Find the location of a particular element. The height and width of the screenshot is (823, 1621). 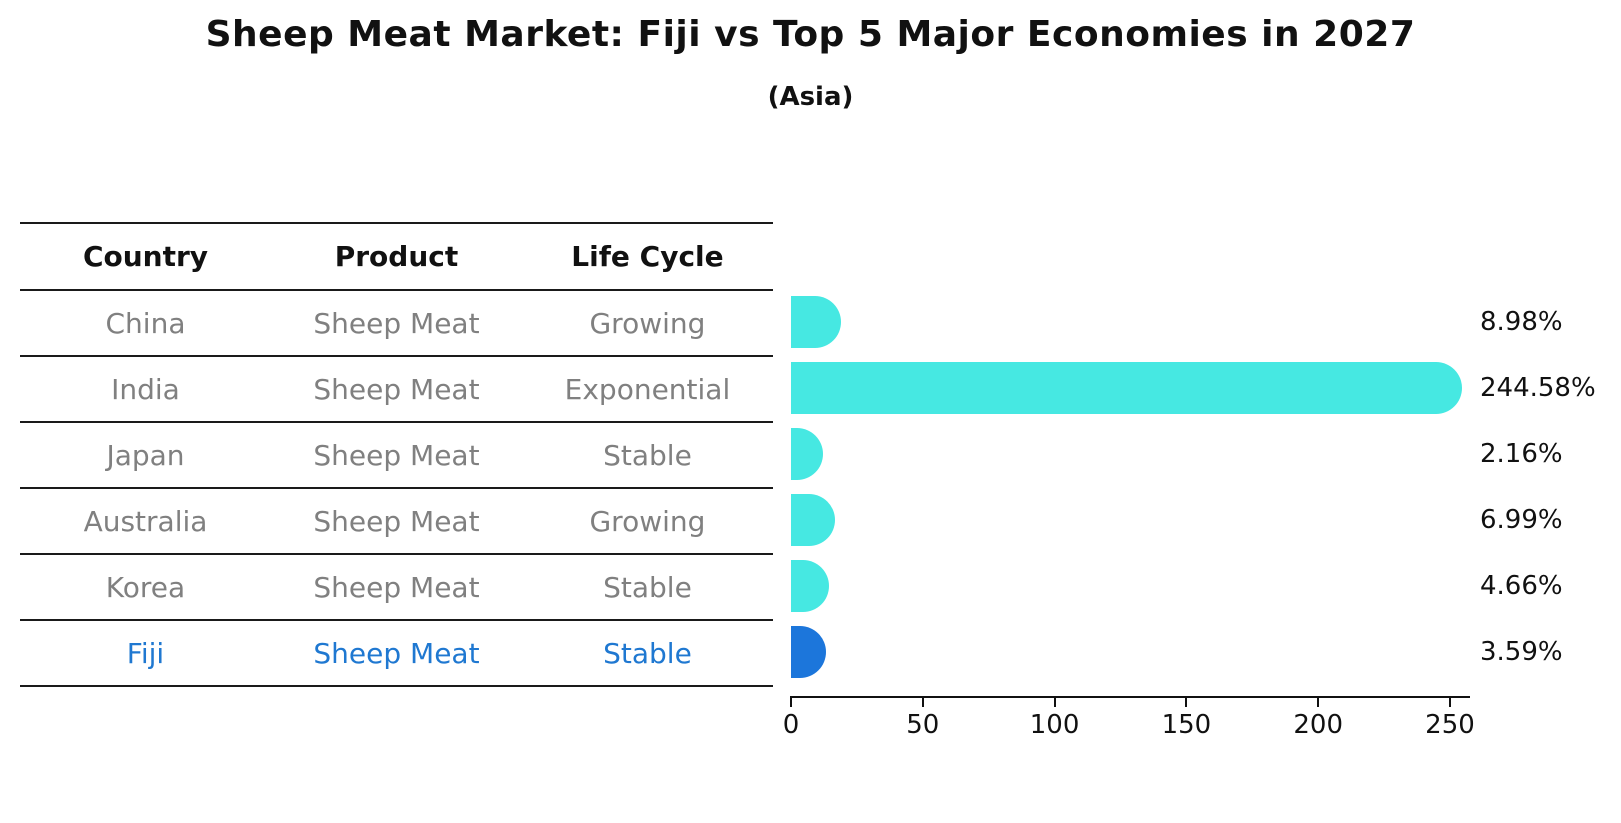

table-row-fiji: Fiji Sheep Meat Stable is located at coordinates (396, 654).